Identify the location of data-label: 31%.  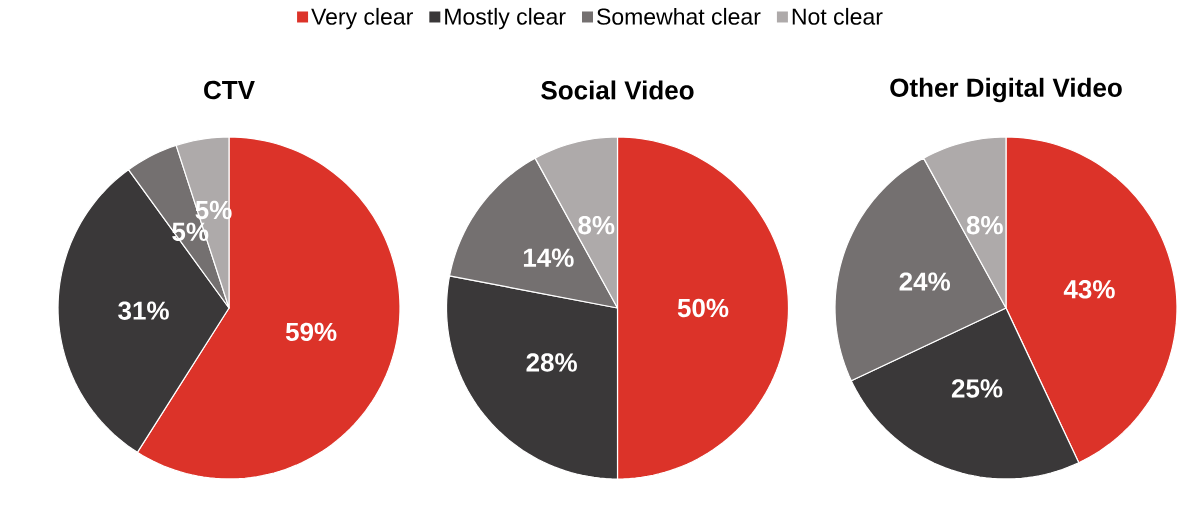
(143, 310).